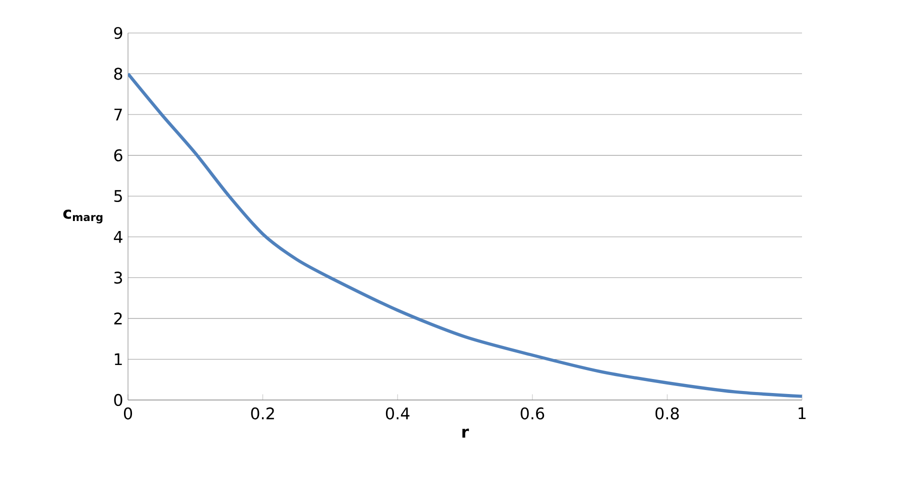 The image size is (915, 499). What do you see at coordinates (398, 413) in the screenshot?
I see `x-tick-label: 0.4` at bounding box center [398, 413].